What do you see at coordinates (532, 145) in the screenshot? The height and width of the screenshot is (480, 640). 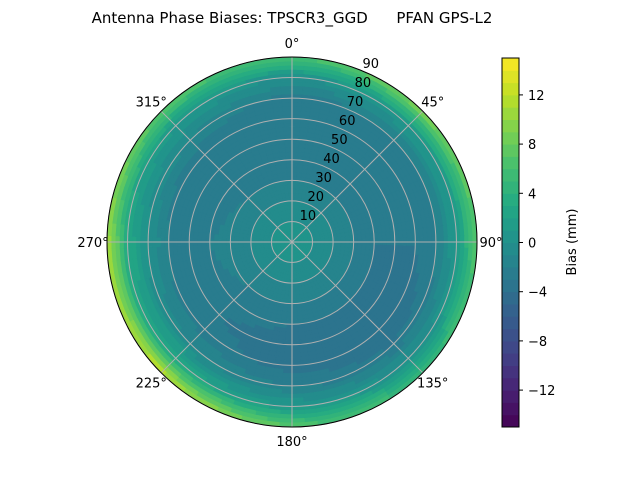 I see `colorbar-tick-label: 8` at bounding box center [532, 145].